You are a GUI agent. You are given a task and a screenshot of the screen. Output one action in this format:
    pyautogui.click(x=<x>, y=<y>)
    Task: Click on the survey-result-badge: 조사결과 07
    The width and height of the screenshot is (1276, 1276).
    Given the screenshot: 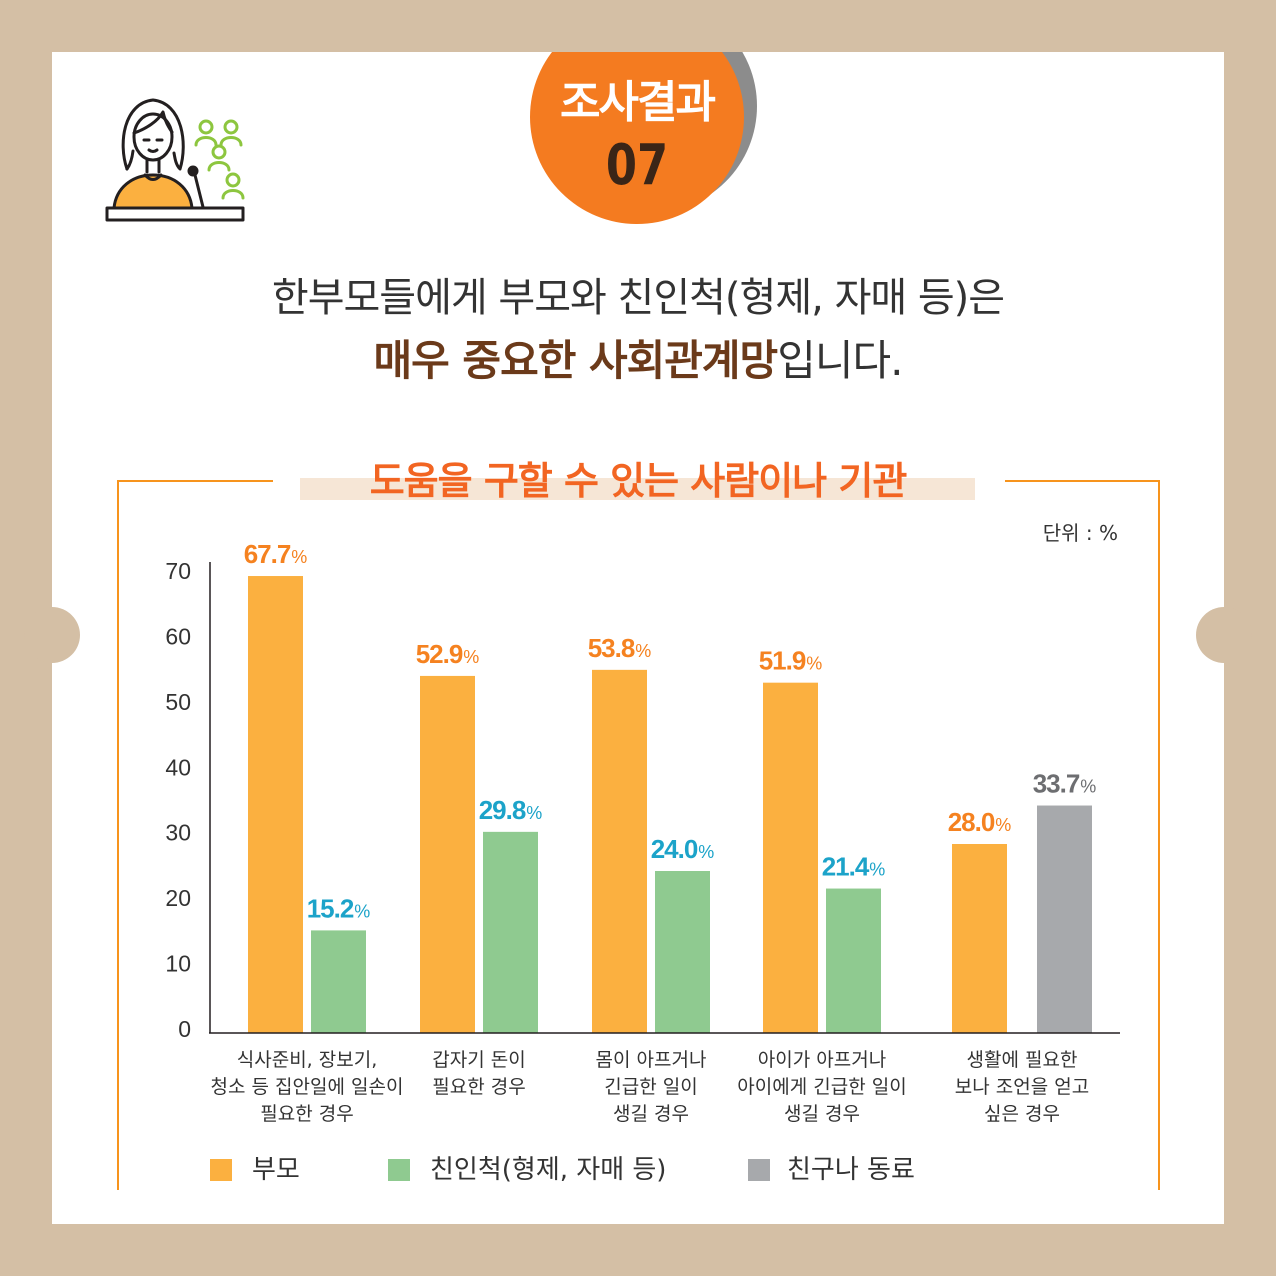 What is the action you would take?
    pyautogui.click(x=637, y=138)
    